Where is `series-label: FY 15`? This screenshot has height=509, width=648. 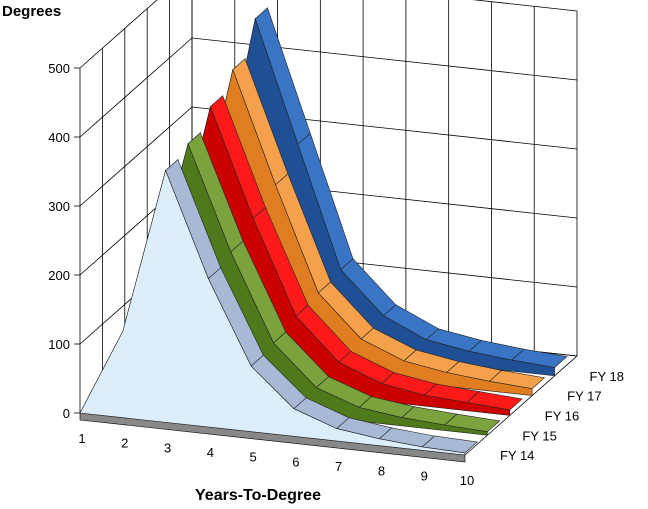 series-label: FY 15 is located at coordinates (539, 435).